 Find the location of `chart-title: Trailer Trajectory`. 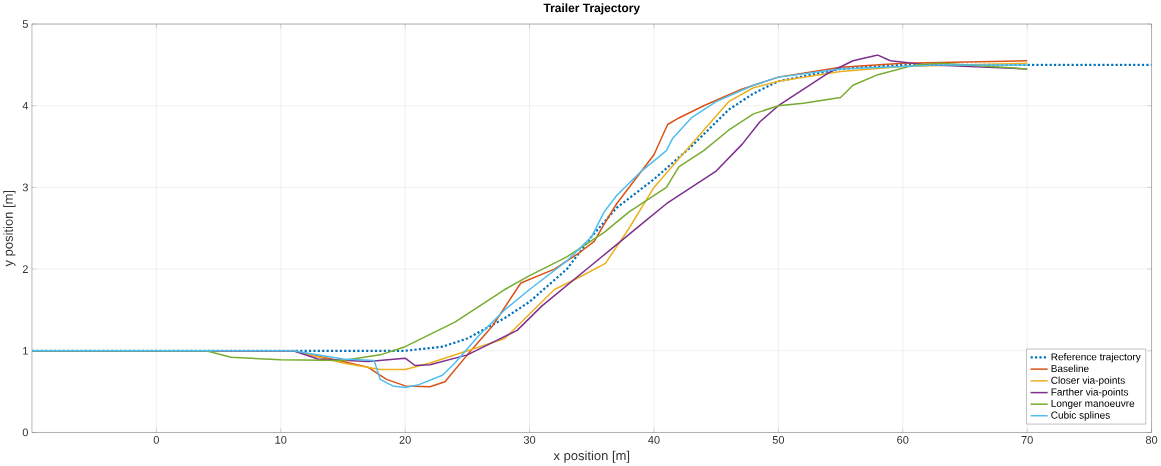

chart-title: Trailer Trajectory is located at coordinates (592, 9).